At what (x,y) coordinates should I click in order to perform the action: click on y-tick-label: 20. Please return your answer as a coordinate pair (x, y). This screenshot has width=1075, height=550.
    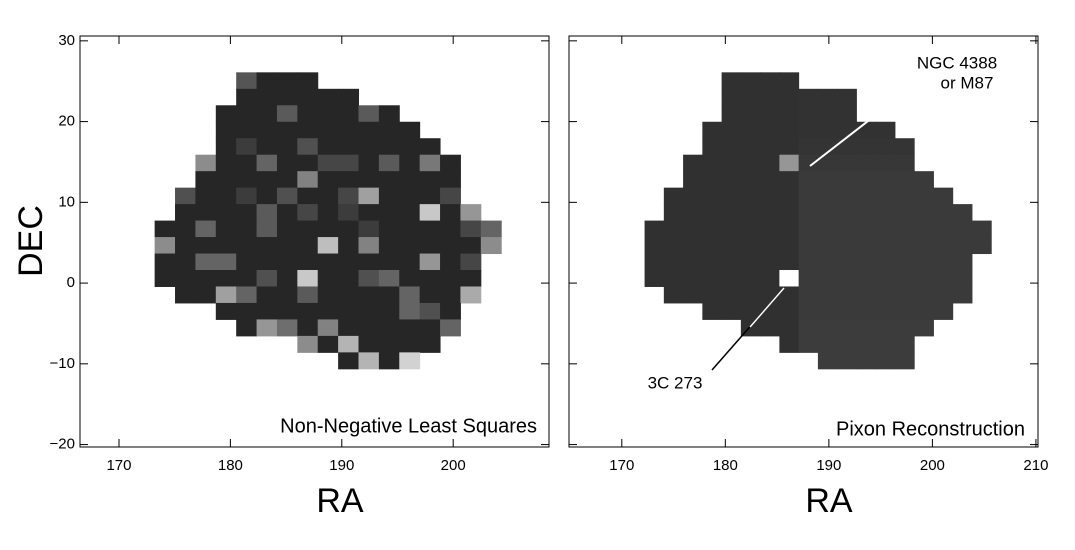
    Looking at the image, I should click on (66, 121).